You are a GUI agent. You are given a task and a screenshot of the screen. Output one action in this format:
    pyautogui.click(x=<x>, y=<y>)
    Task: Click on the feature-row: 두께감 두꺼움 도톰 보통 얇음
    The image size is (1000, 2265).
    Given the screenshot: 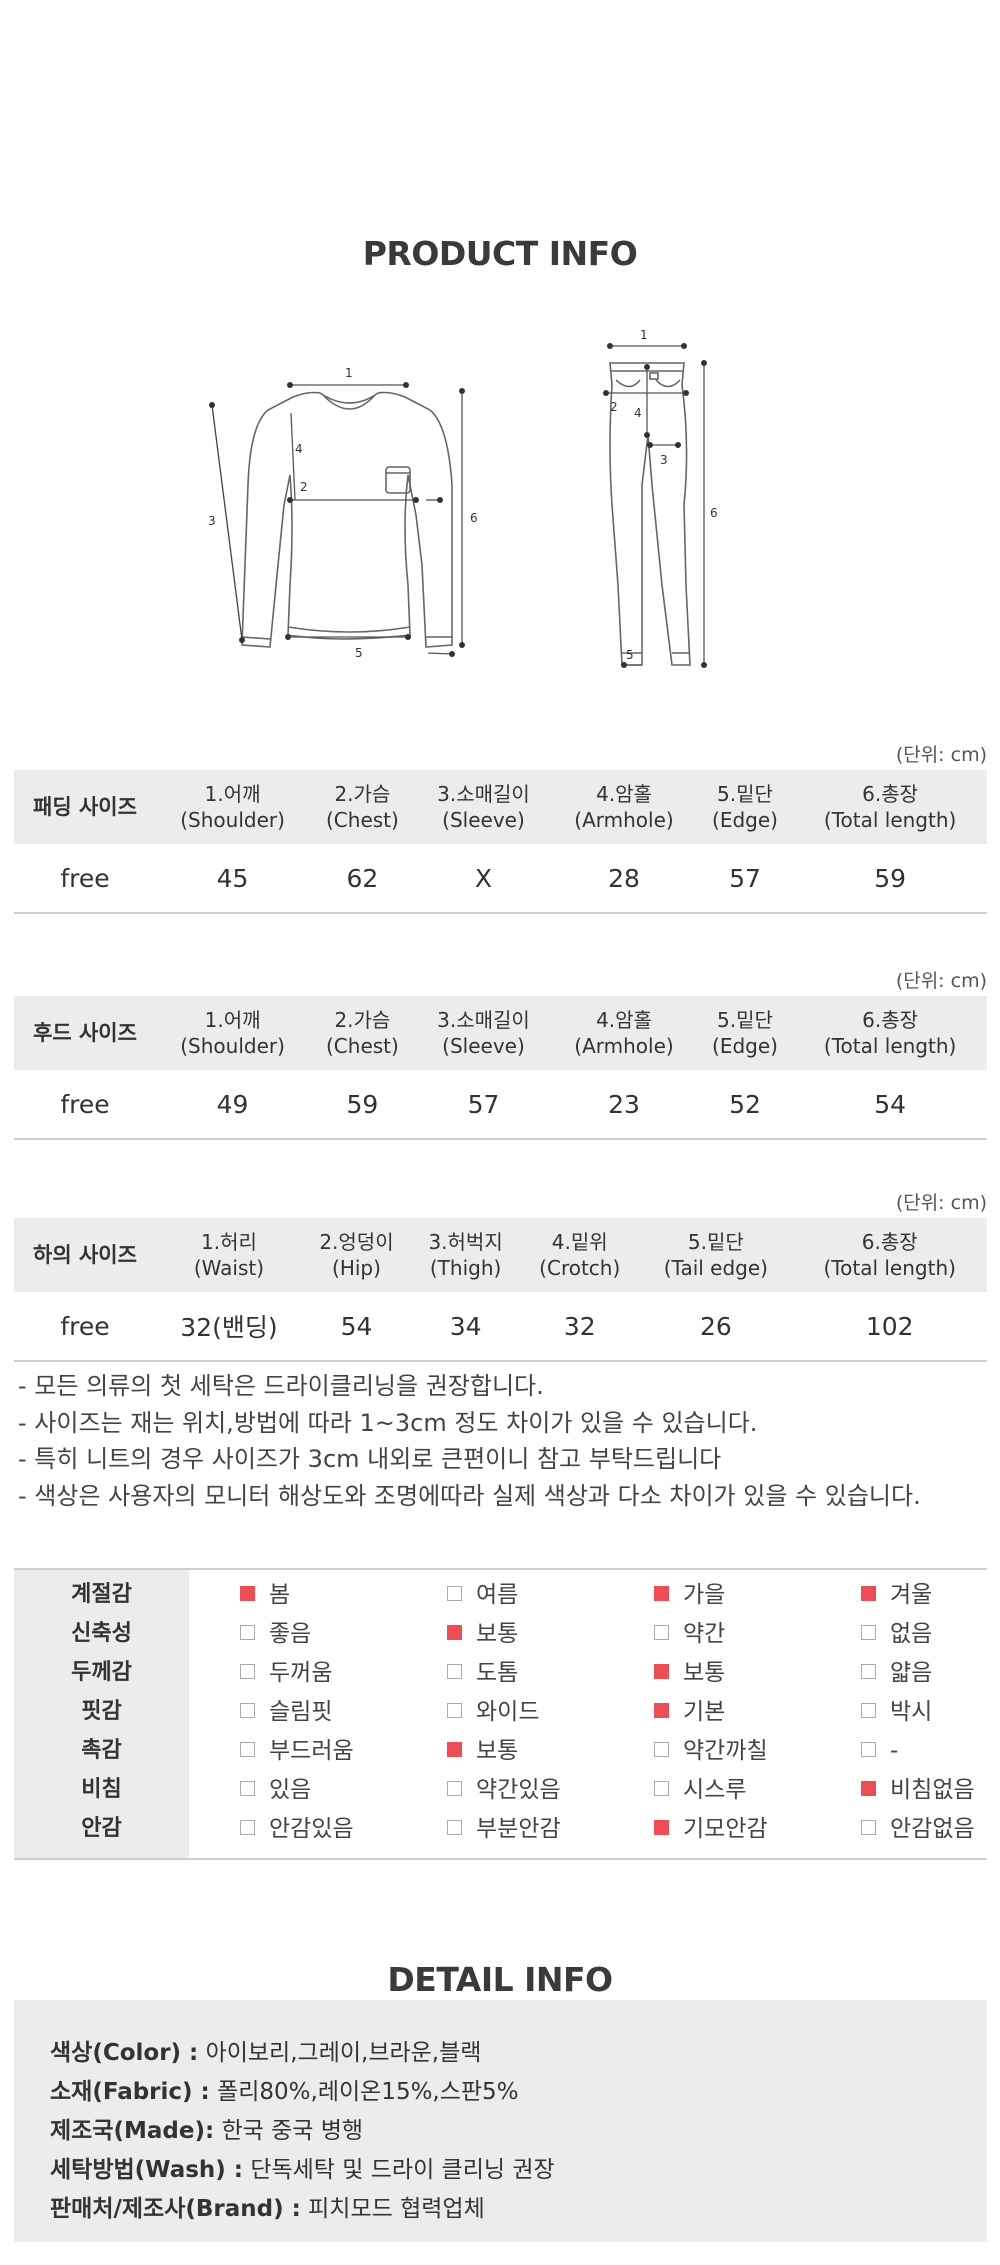 What is the action you would take?
    pyautogui.click(x=500, y=1673)
    